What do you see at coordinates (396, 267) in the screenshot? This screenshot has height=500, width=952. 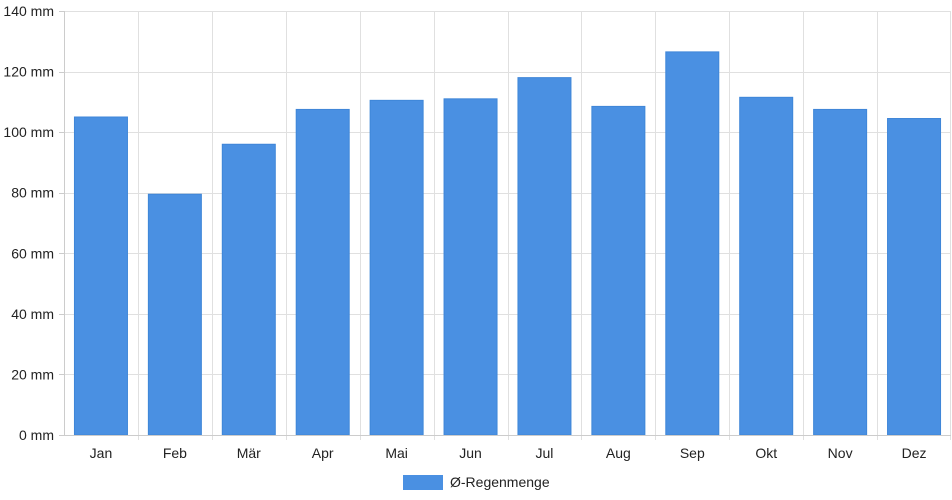 I see `bar-Mai` at bounding box center [396, 267].